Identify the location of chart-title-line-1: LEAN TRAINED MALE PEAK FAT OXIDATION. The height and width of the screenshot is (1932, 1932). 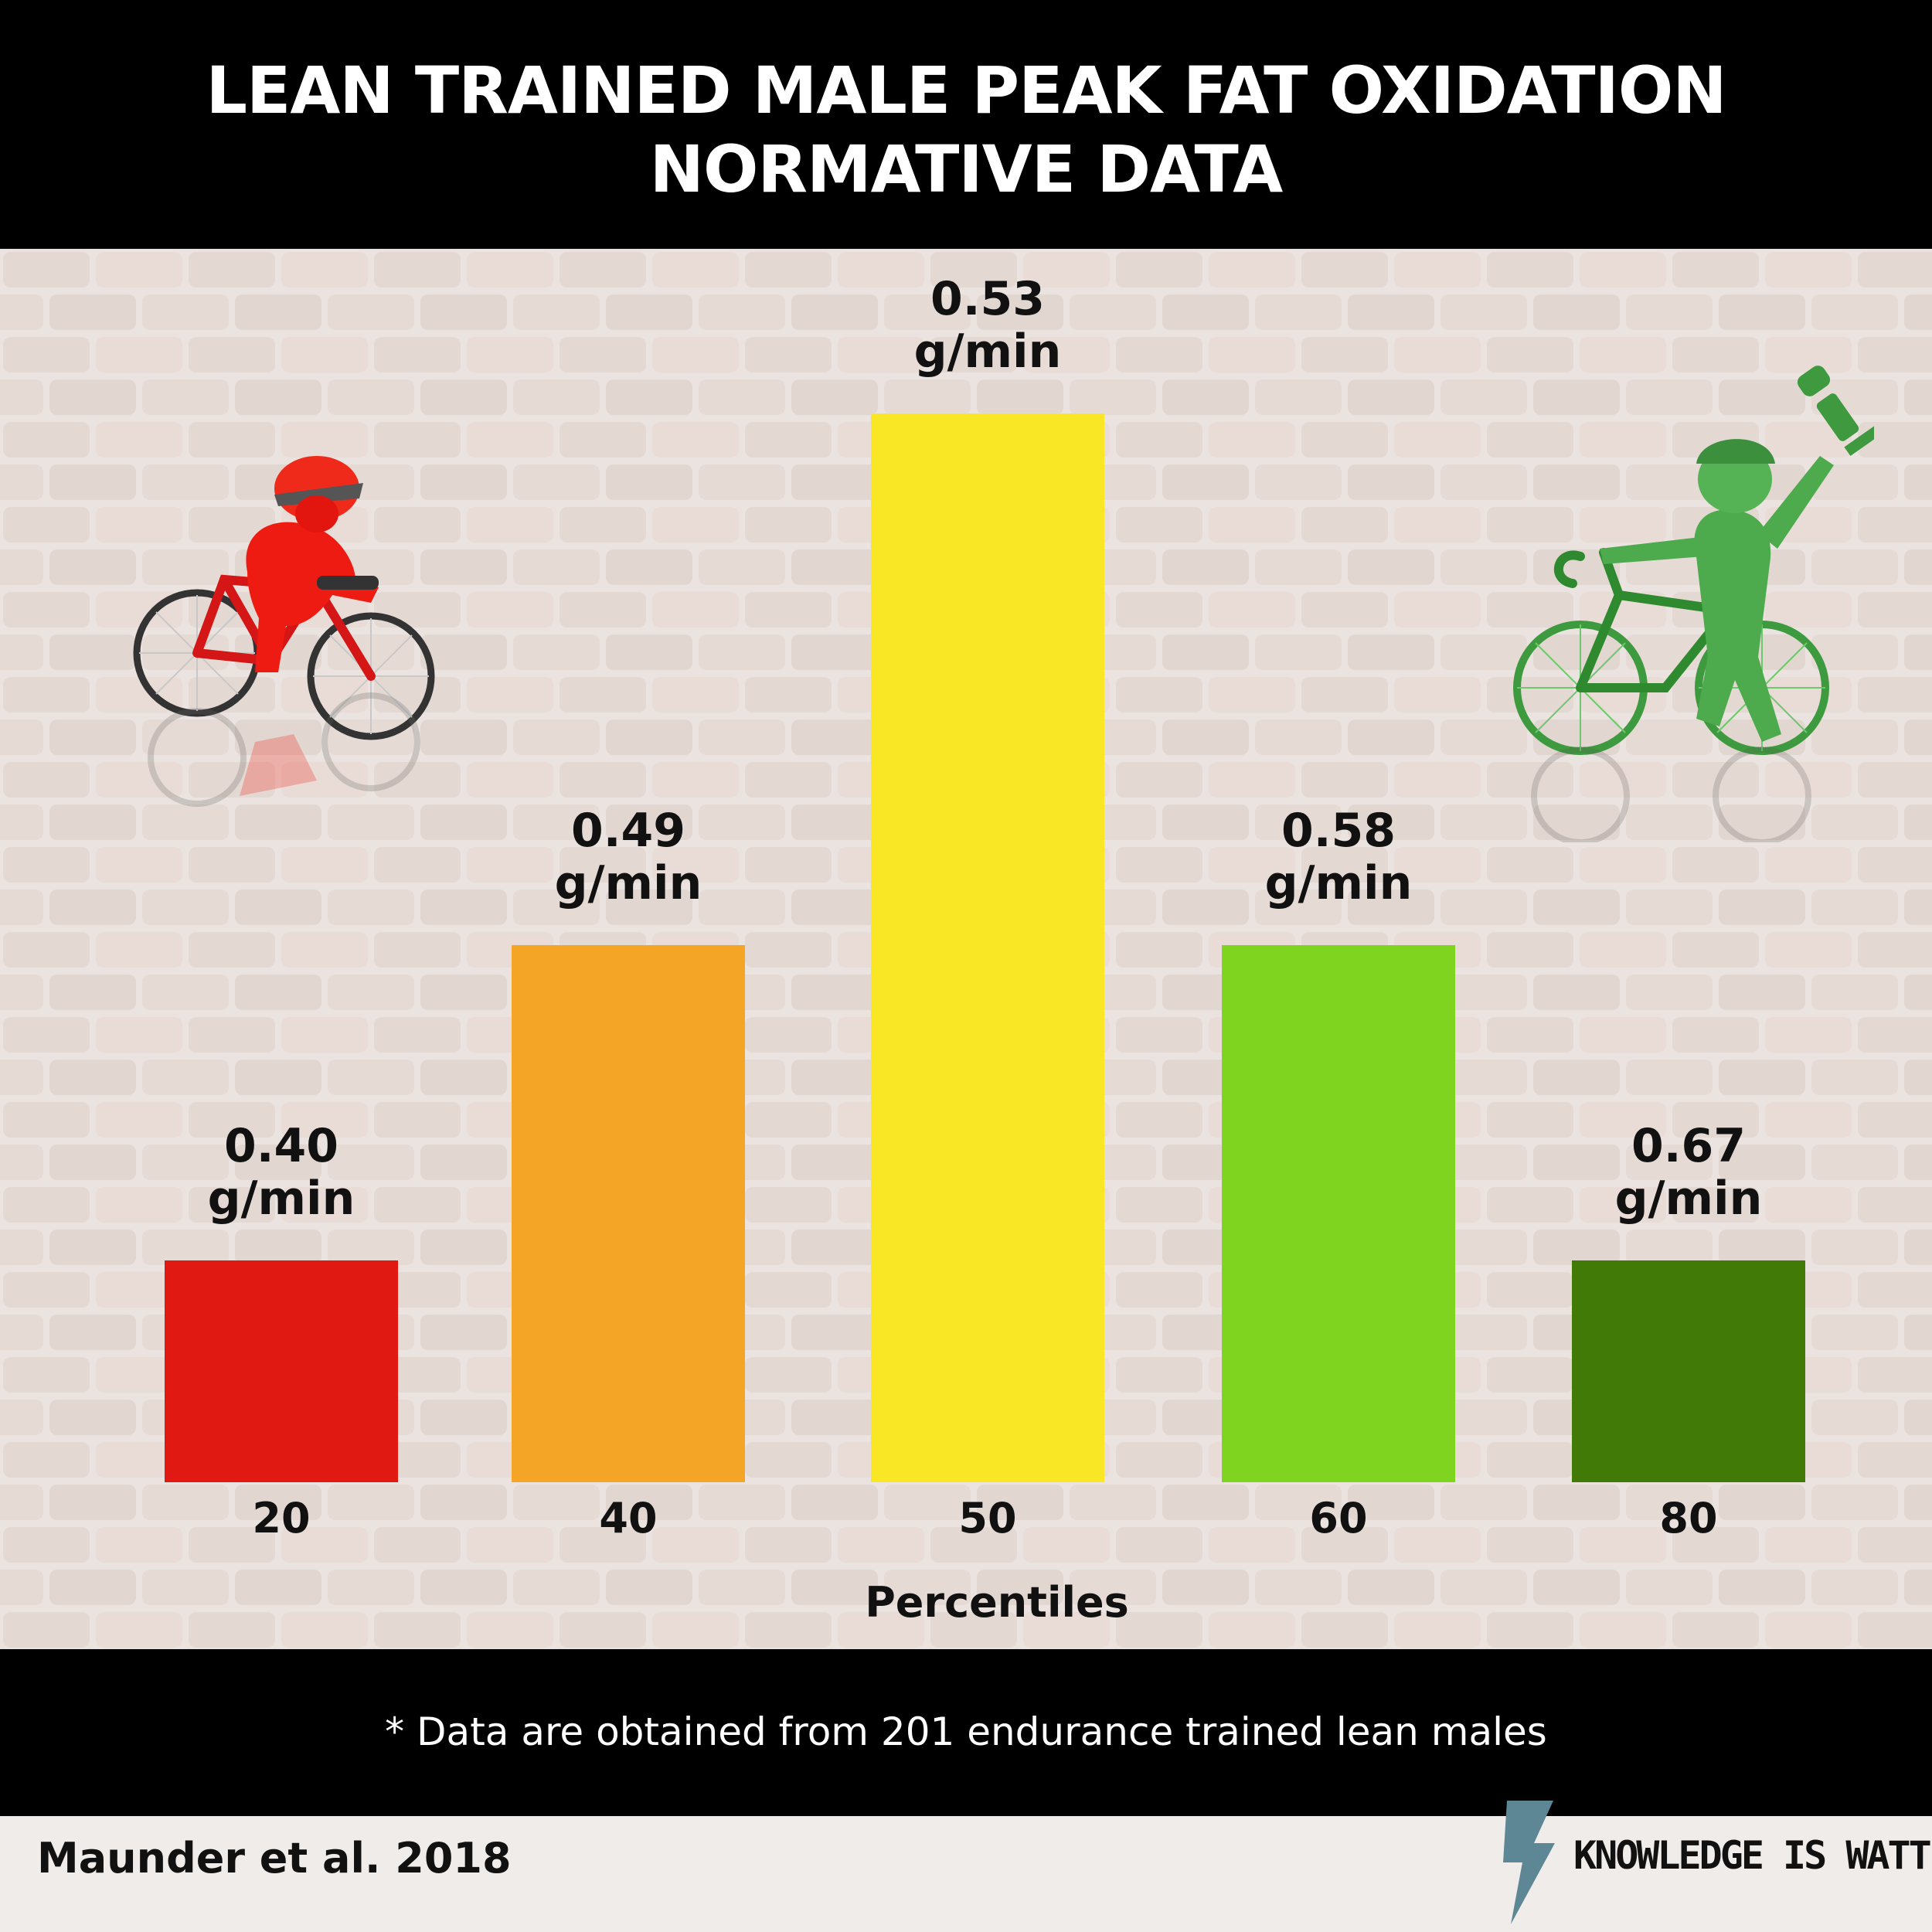
(966, 90).